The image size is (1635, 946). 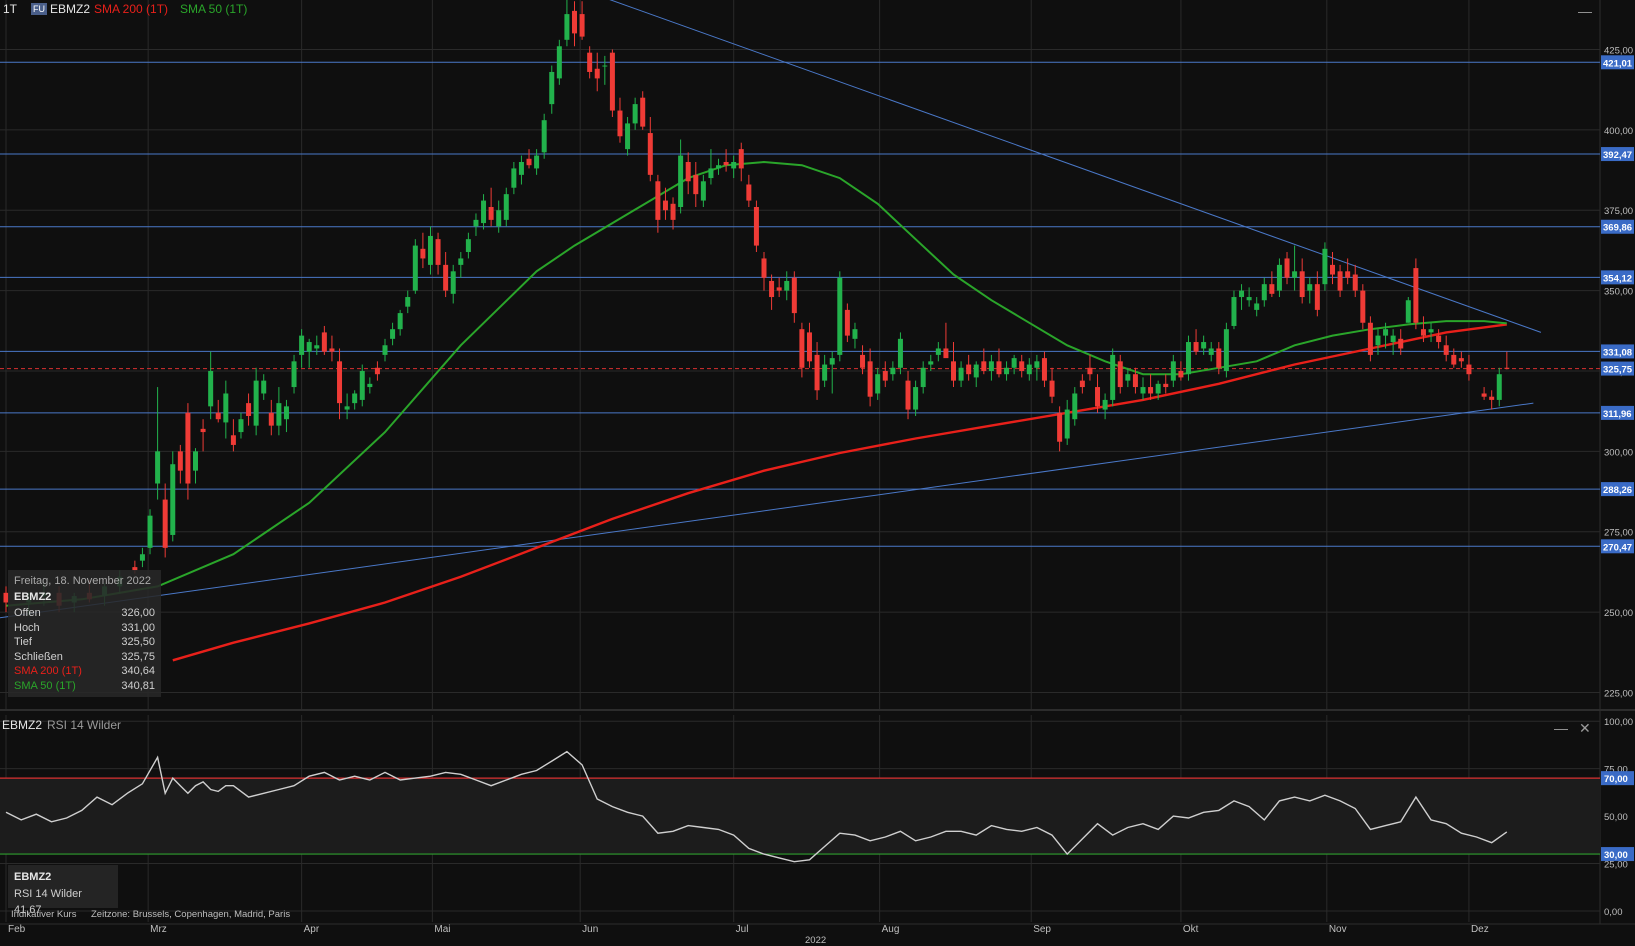 What do you see at coordinates (1616, 770) in the screenshot?
I see `rsi-tick-label: 75,00` at bounding box center [1616, 770].